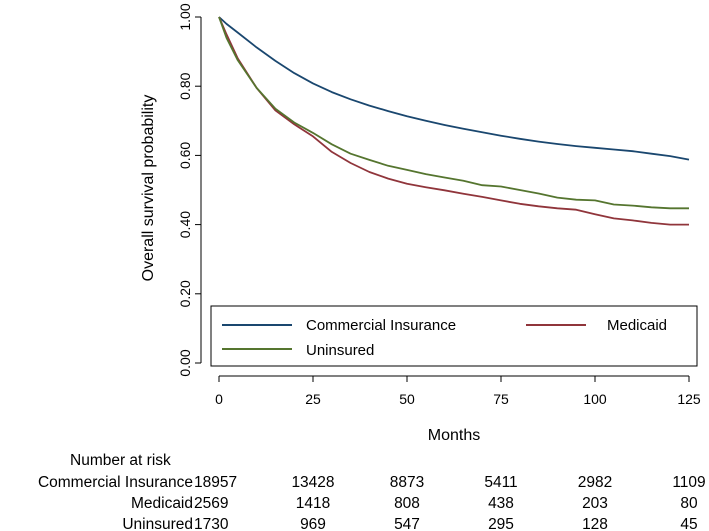 Image resolution: width=709 pixels, height=531 pixels. What do you see at coordinates (595, 503) in the screenshot?
I see `risk-value-medicaid: 203` at bounding box center [595, 503].